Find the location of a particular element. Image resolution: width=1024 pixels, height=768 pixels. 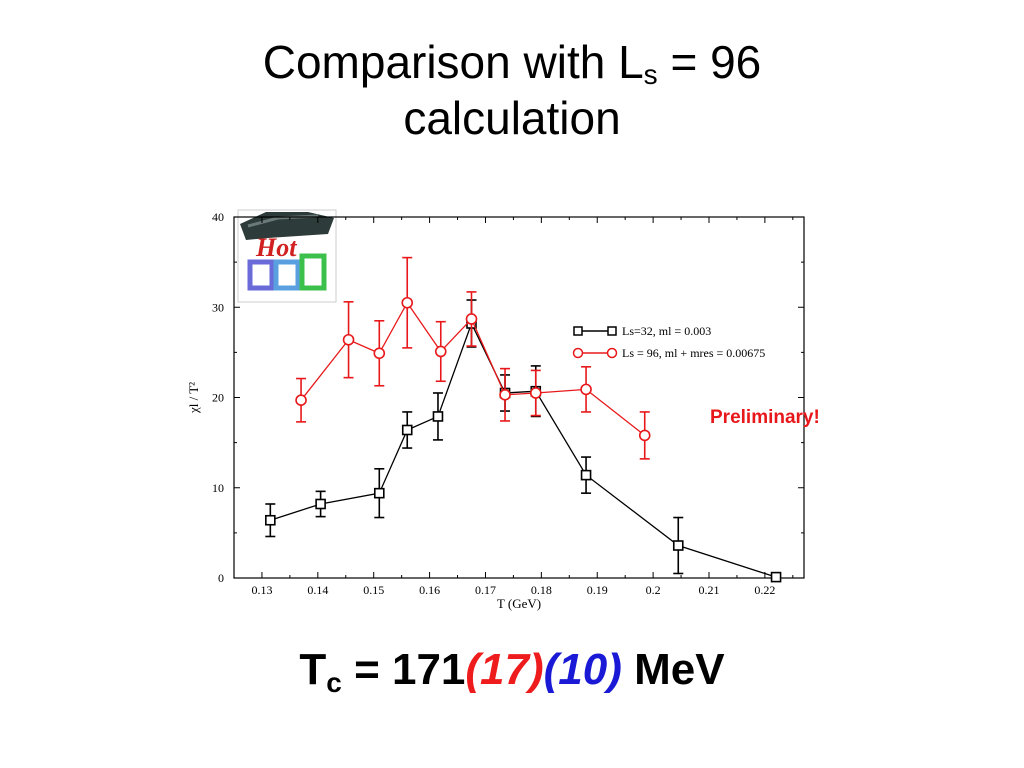

y-tick-label: 20 is located at coordinates (218, 398).